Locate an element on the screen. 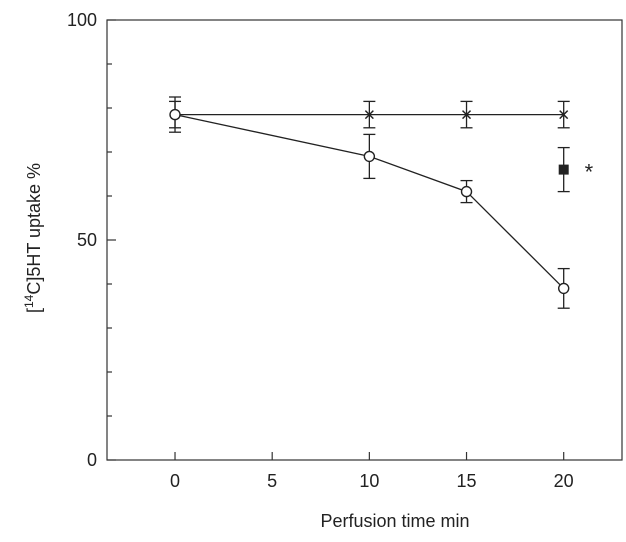 The height and width of the screenshot is (542, 626). y-axis-label-superscript: 14 is located at coordinates (29, 301).